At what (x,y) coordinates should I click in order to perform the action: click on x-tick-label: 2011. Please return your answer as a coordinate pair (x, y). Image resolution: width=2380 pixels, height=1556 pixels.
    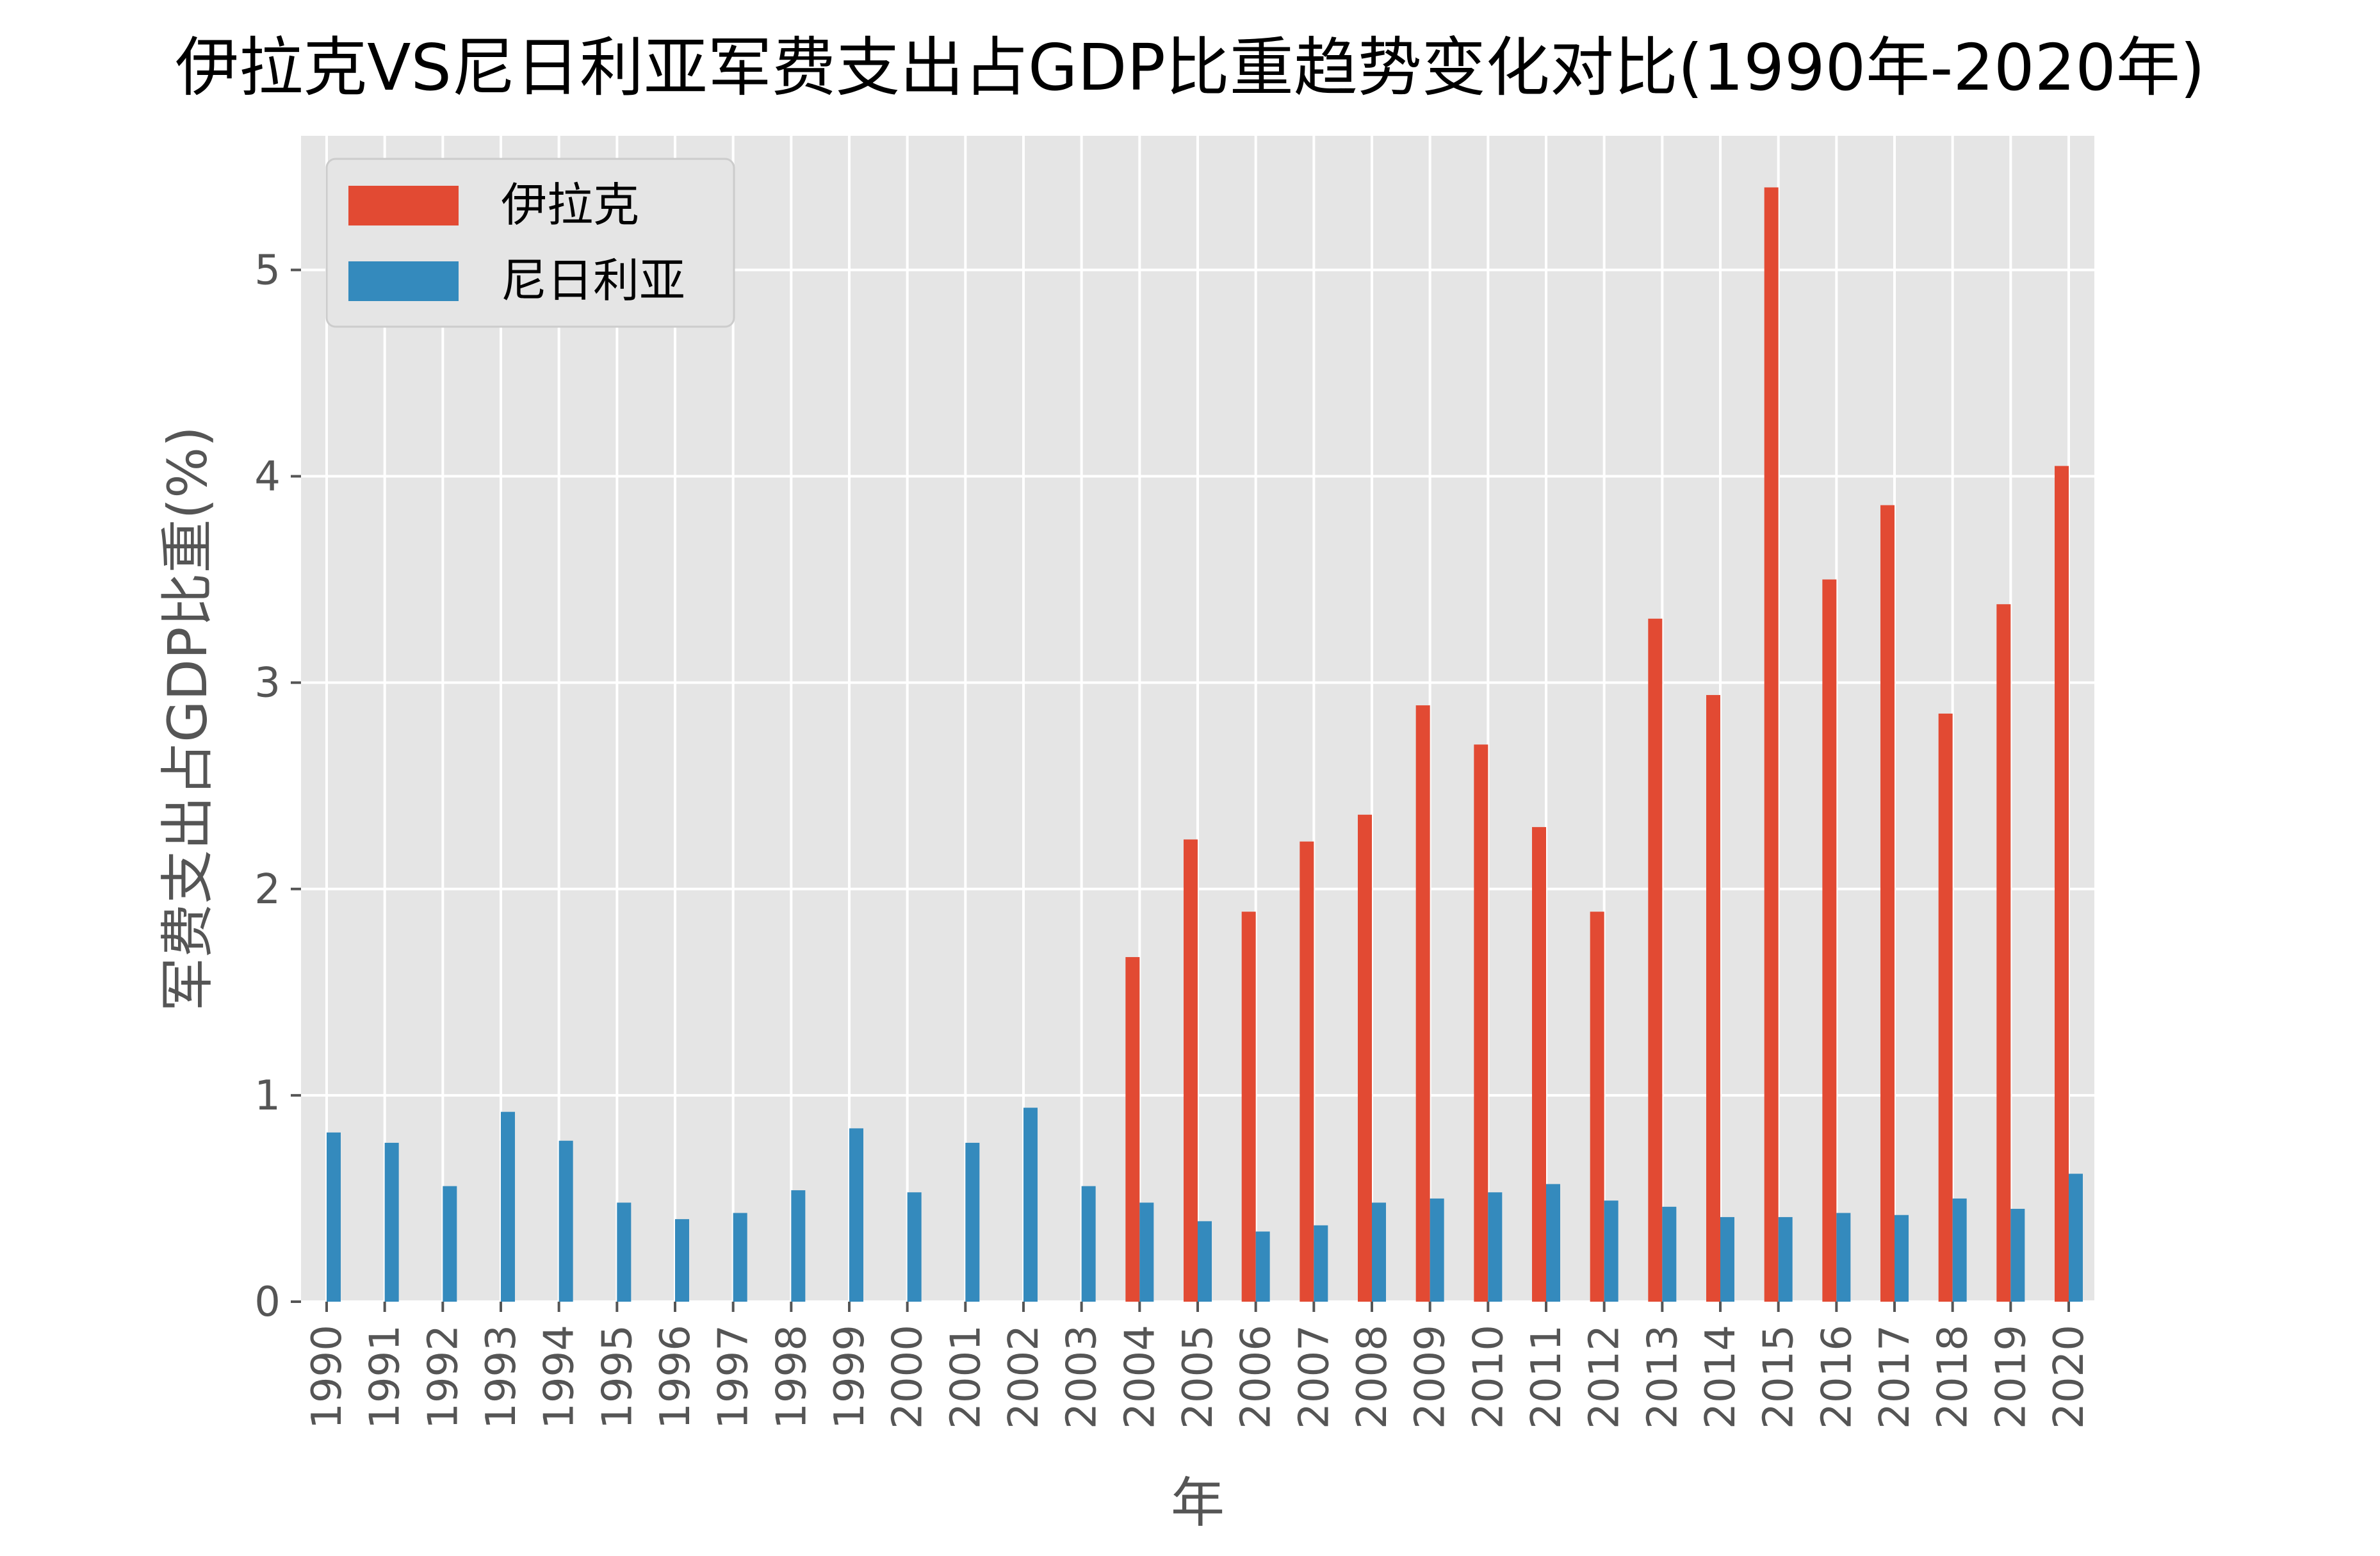
    Looking at the image, I should click on (1547, 1377).